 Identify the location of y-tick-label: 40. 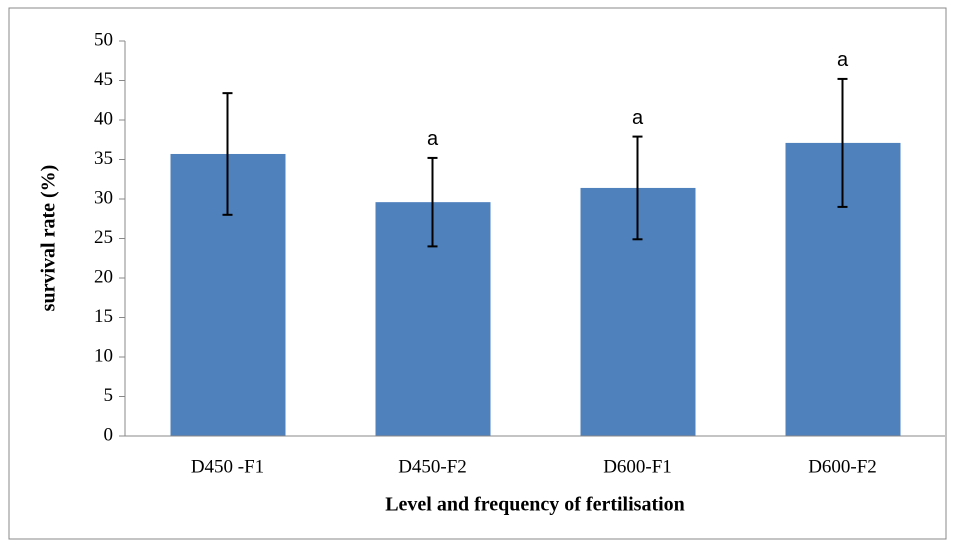
(103, 118).